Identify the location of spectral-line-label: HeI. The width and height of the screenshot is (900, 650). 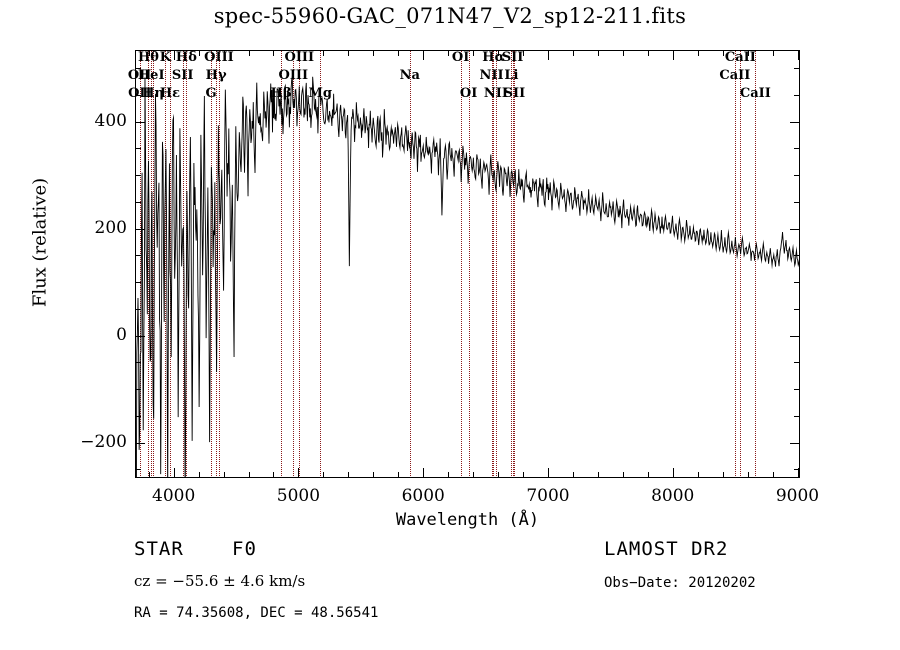
(151, 75).